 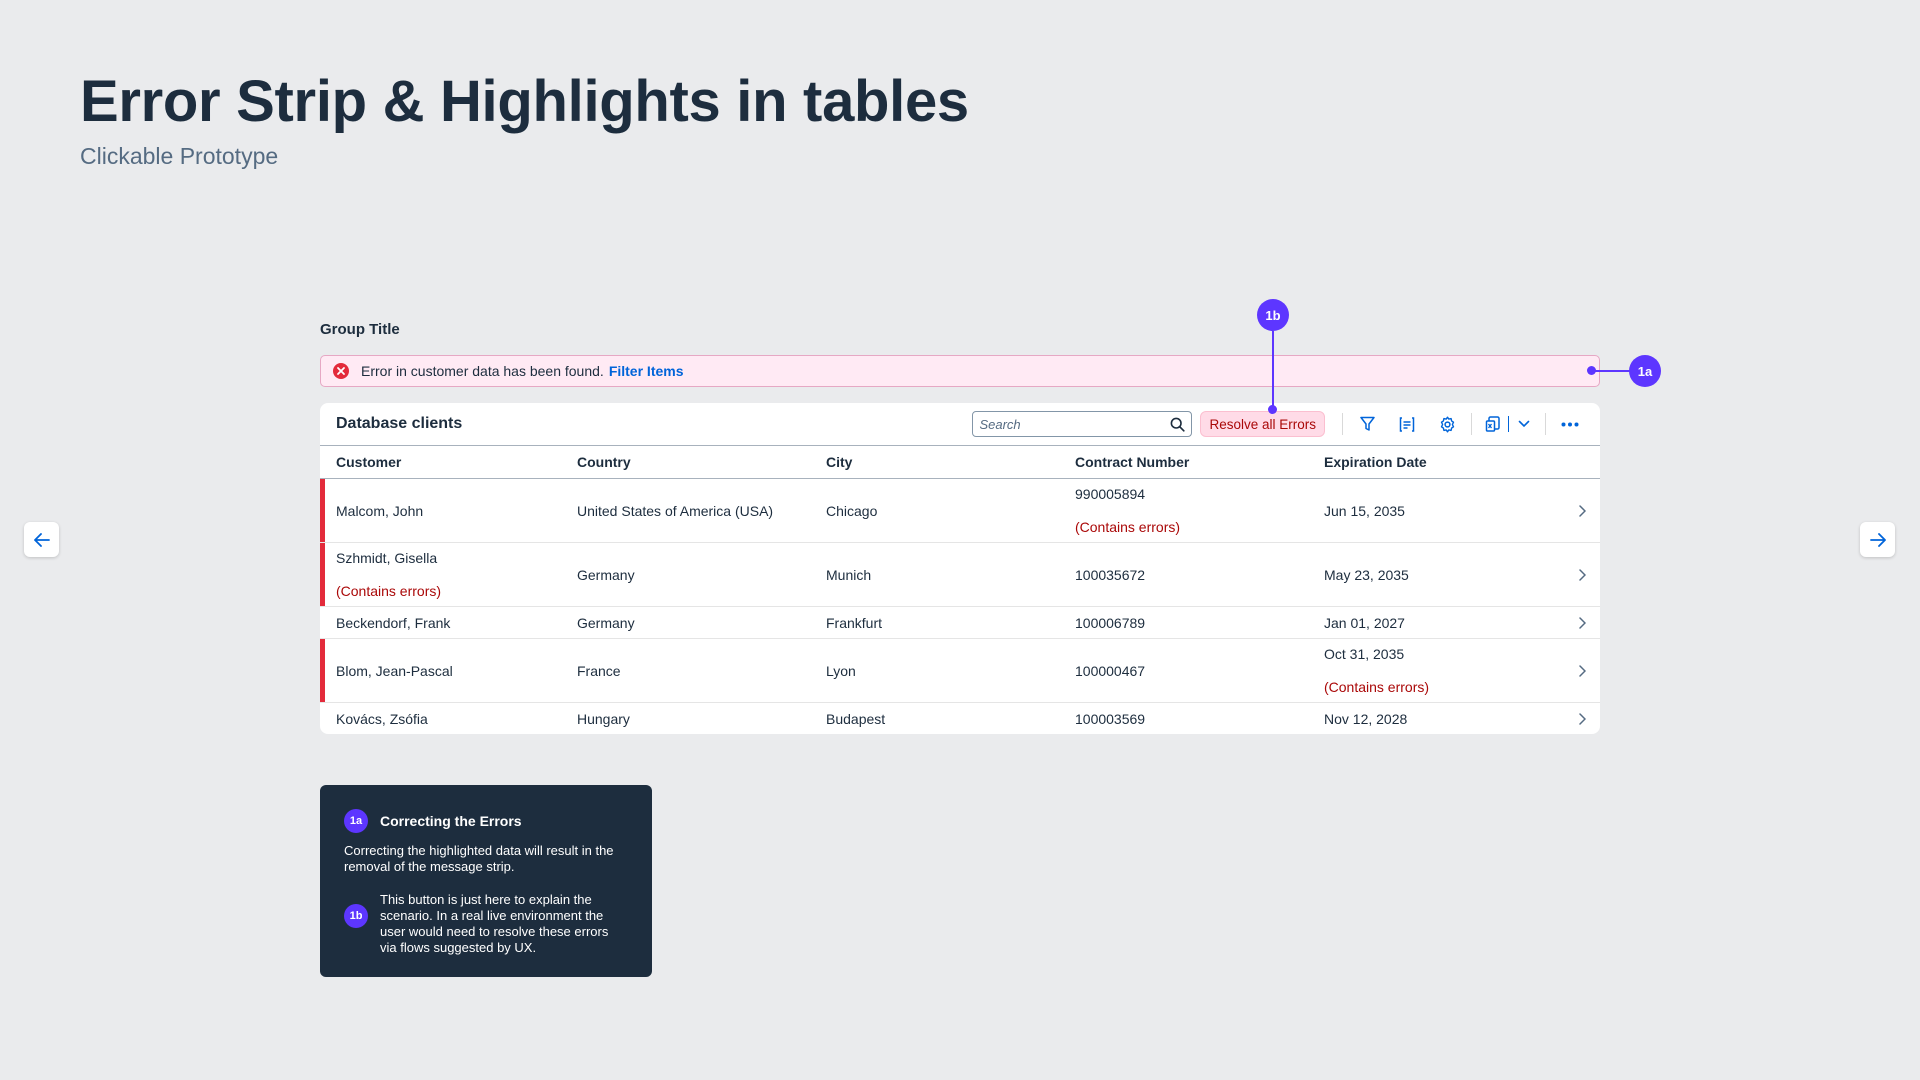 I want to click on filter-button, so click(x=1367, y=424).